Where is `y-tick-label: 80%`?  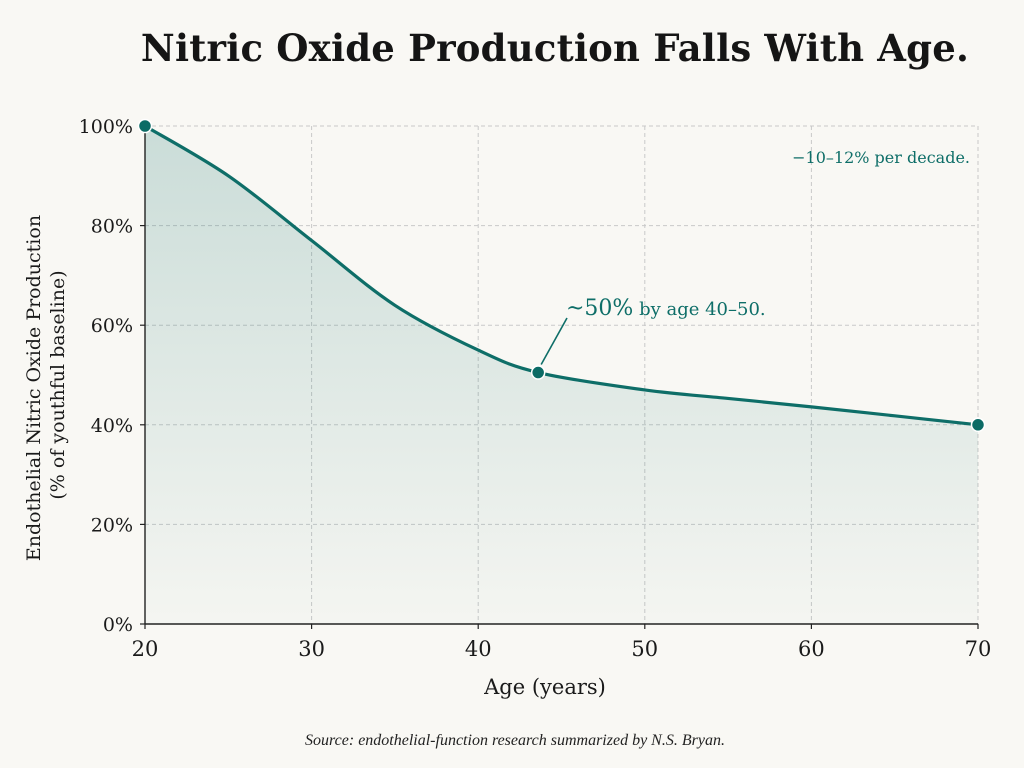 y-tick-label: 80% is located at coordinates (112, 227).